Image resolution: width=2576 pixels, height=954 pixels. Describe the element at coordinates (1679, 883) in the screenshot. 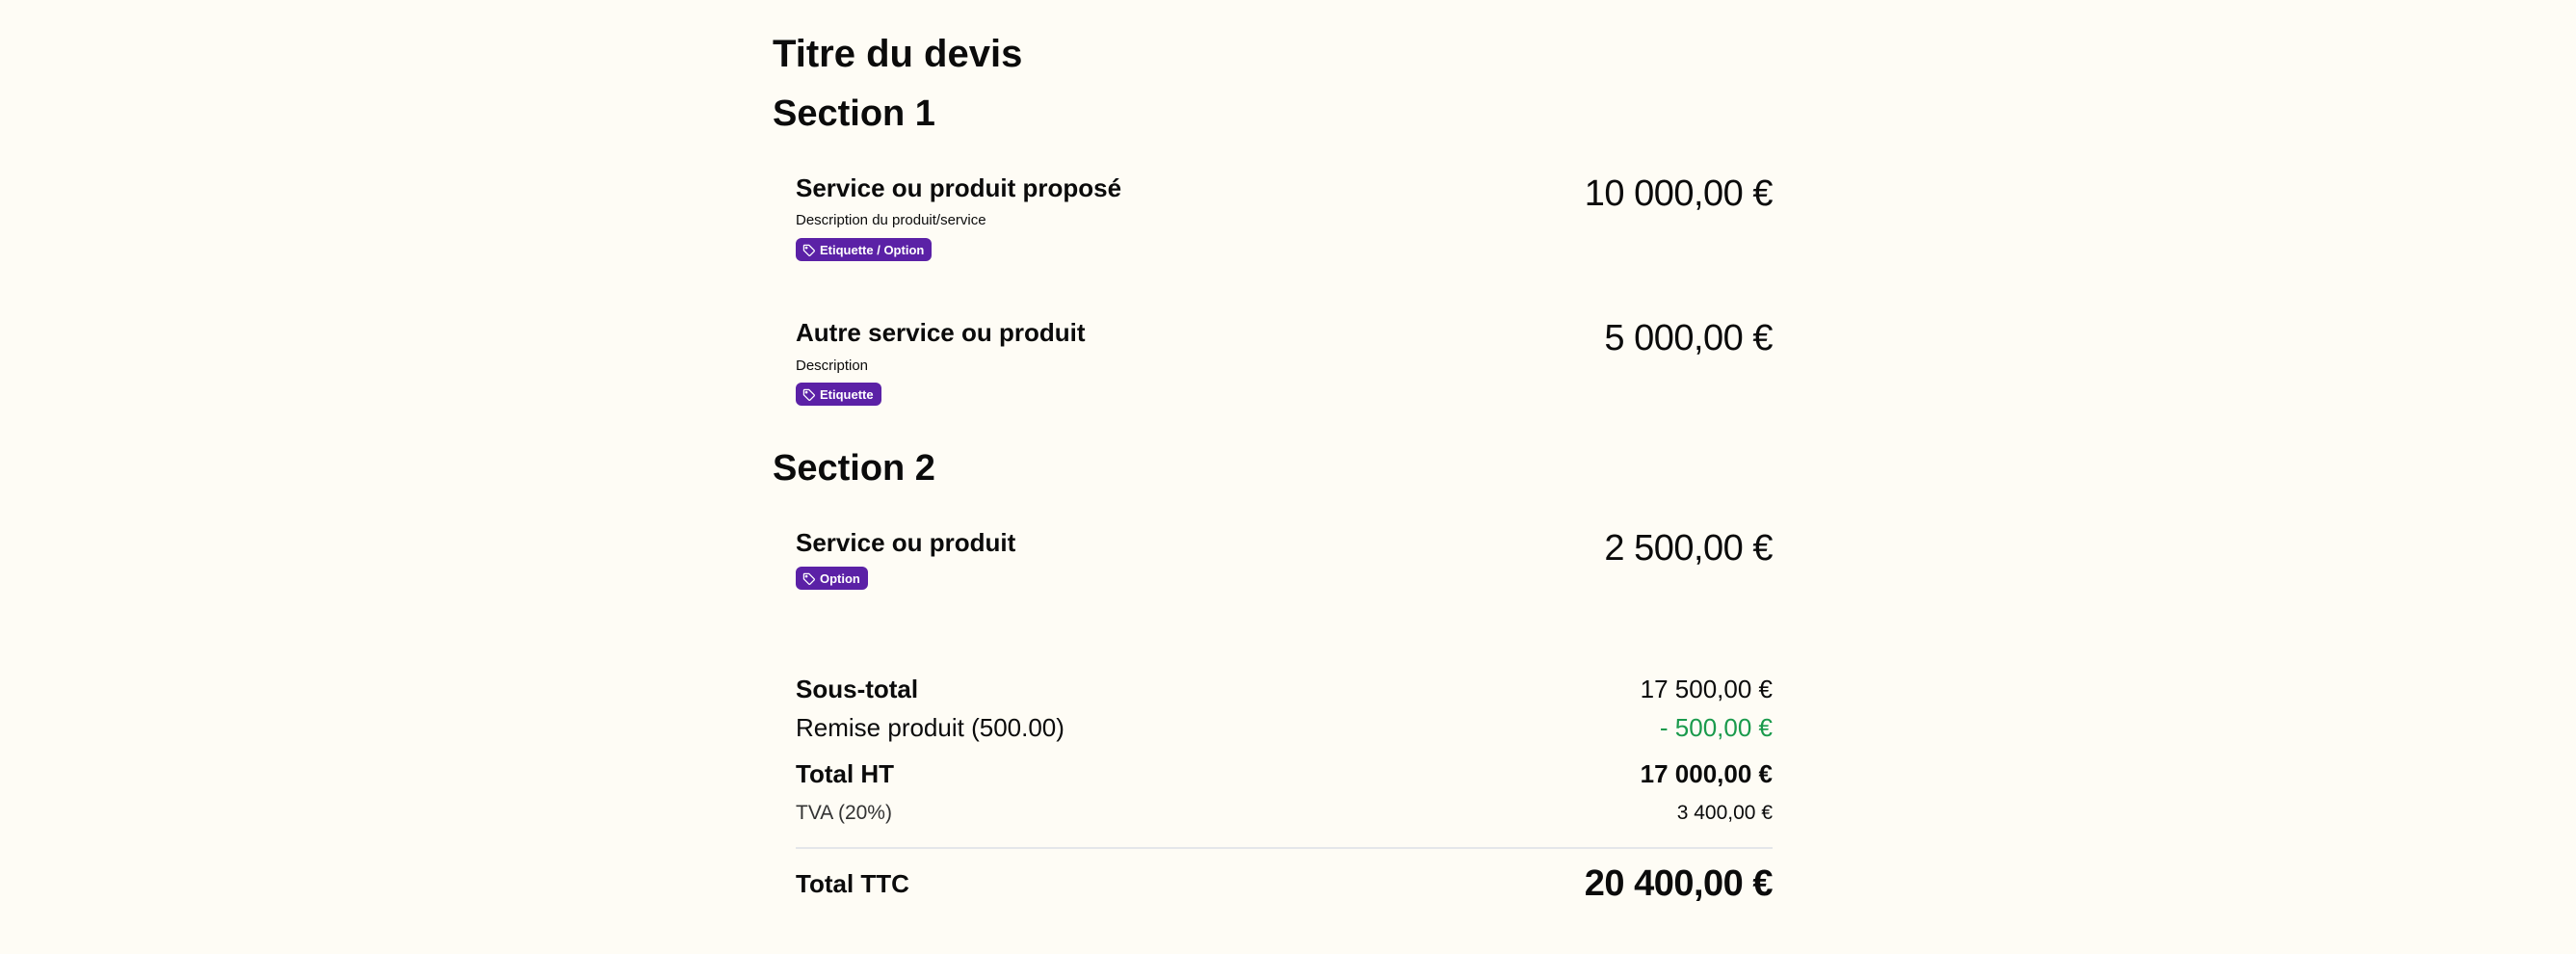

I see `total-ttc-value: 20 400,00 €` at that location.